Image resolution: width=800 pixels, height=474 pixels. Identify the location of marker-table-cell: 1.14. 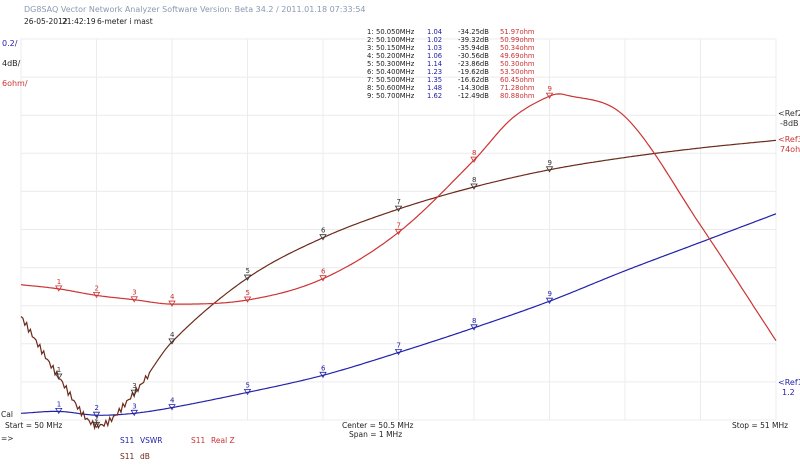
(434, 64).